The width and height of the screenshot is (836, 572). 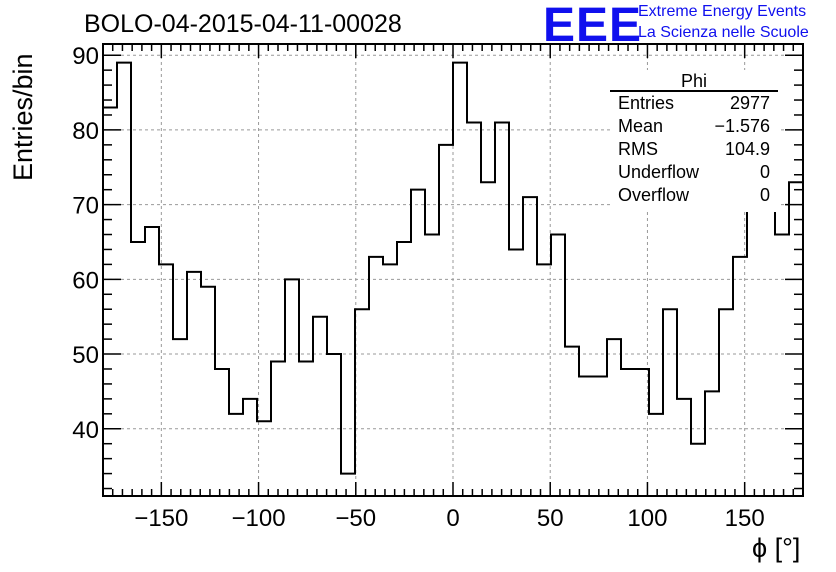 What do you see at coordinates (161, 518) in the screenshot?
I see `x-tick-label: −150` at bounding box center [161, 518].